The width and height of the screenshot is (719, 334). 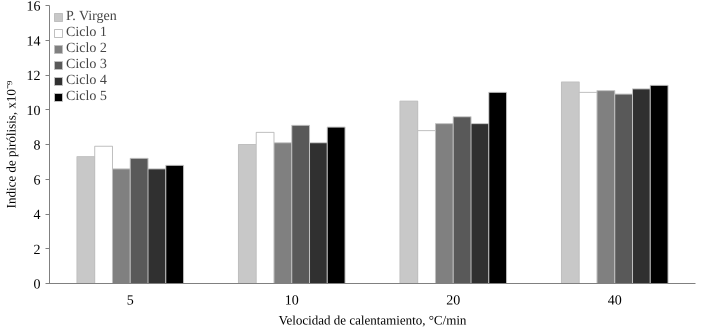 I want to click on y-tick-label: 4, so click(x=37, y=215).